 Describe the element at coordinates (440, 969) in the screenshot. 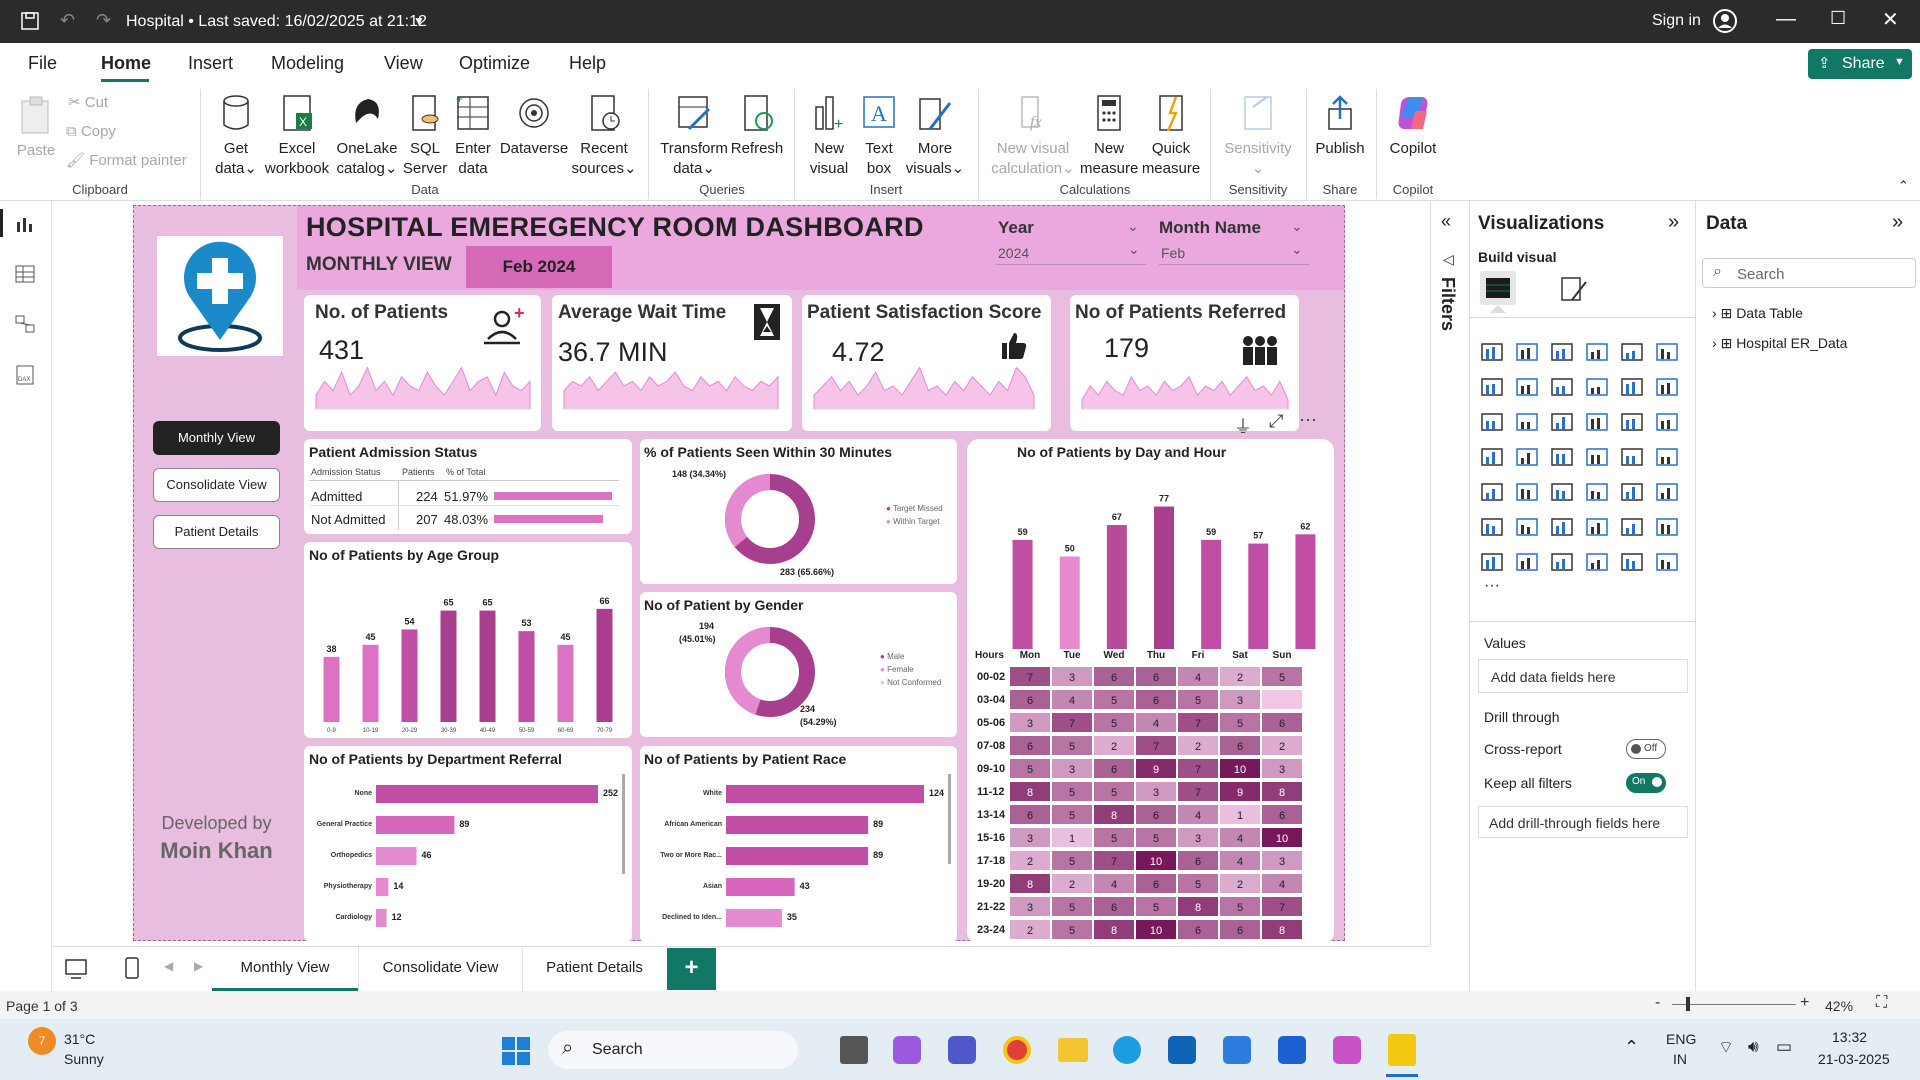

I see `page-tab-consolidate: Consolidate View` at that location.